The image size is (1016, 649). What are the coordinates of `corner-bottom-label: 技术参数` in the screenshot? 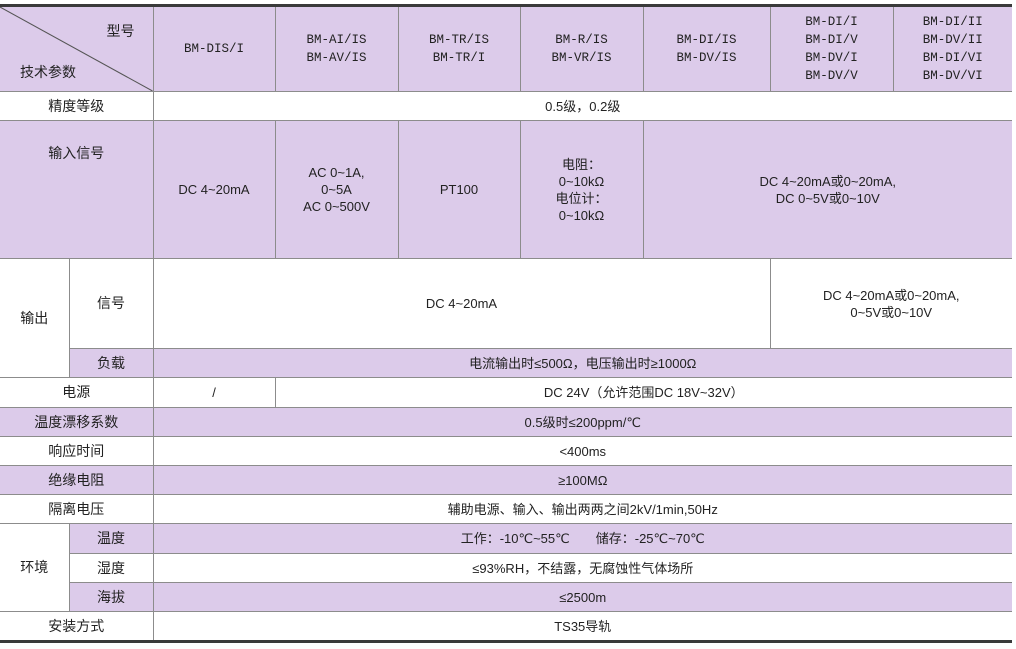 It's located at (48, 72).